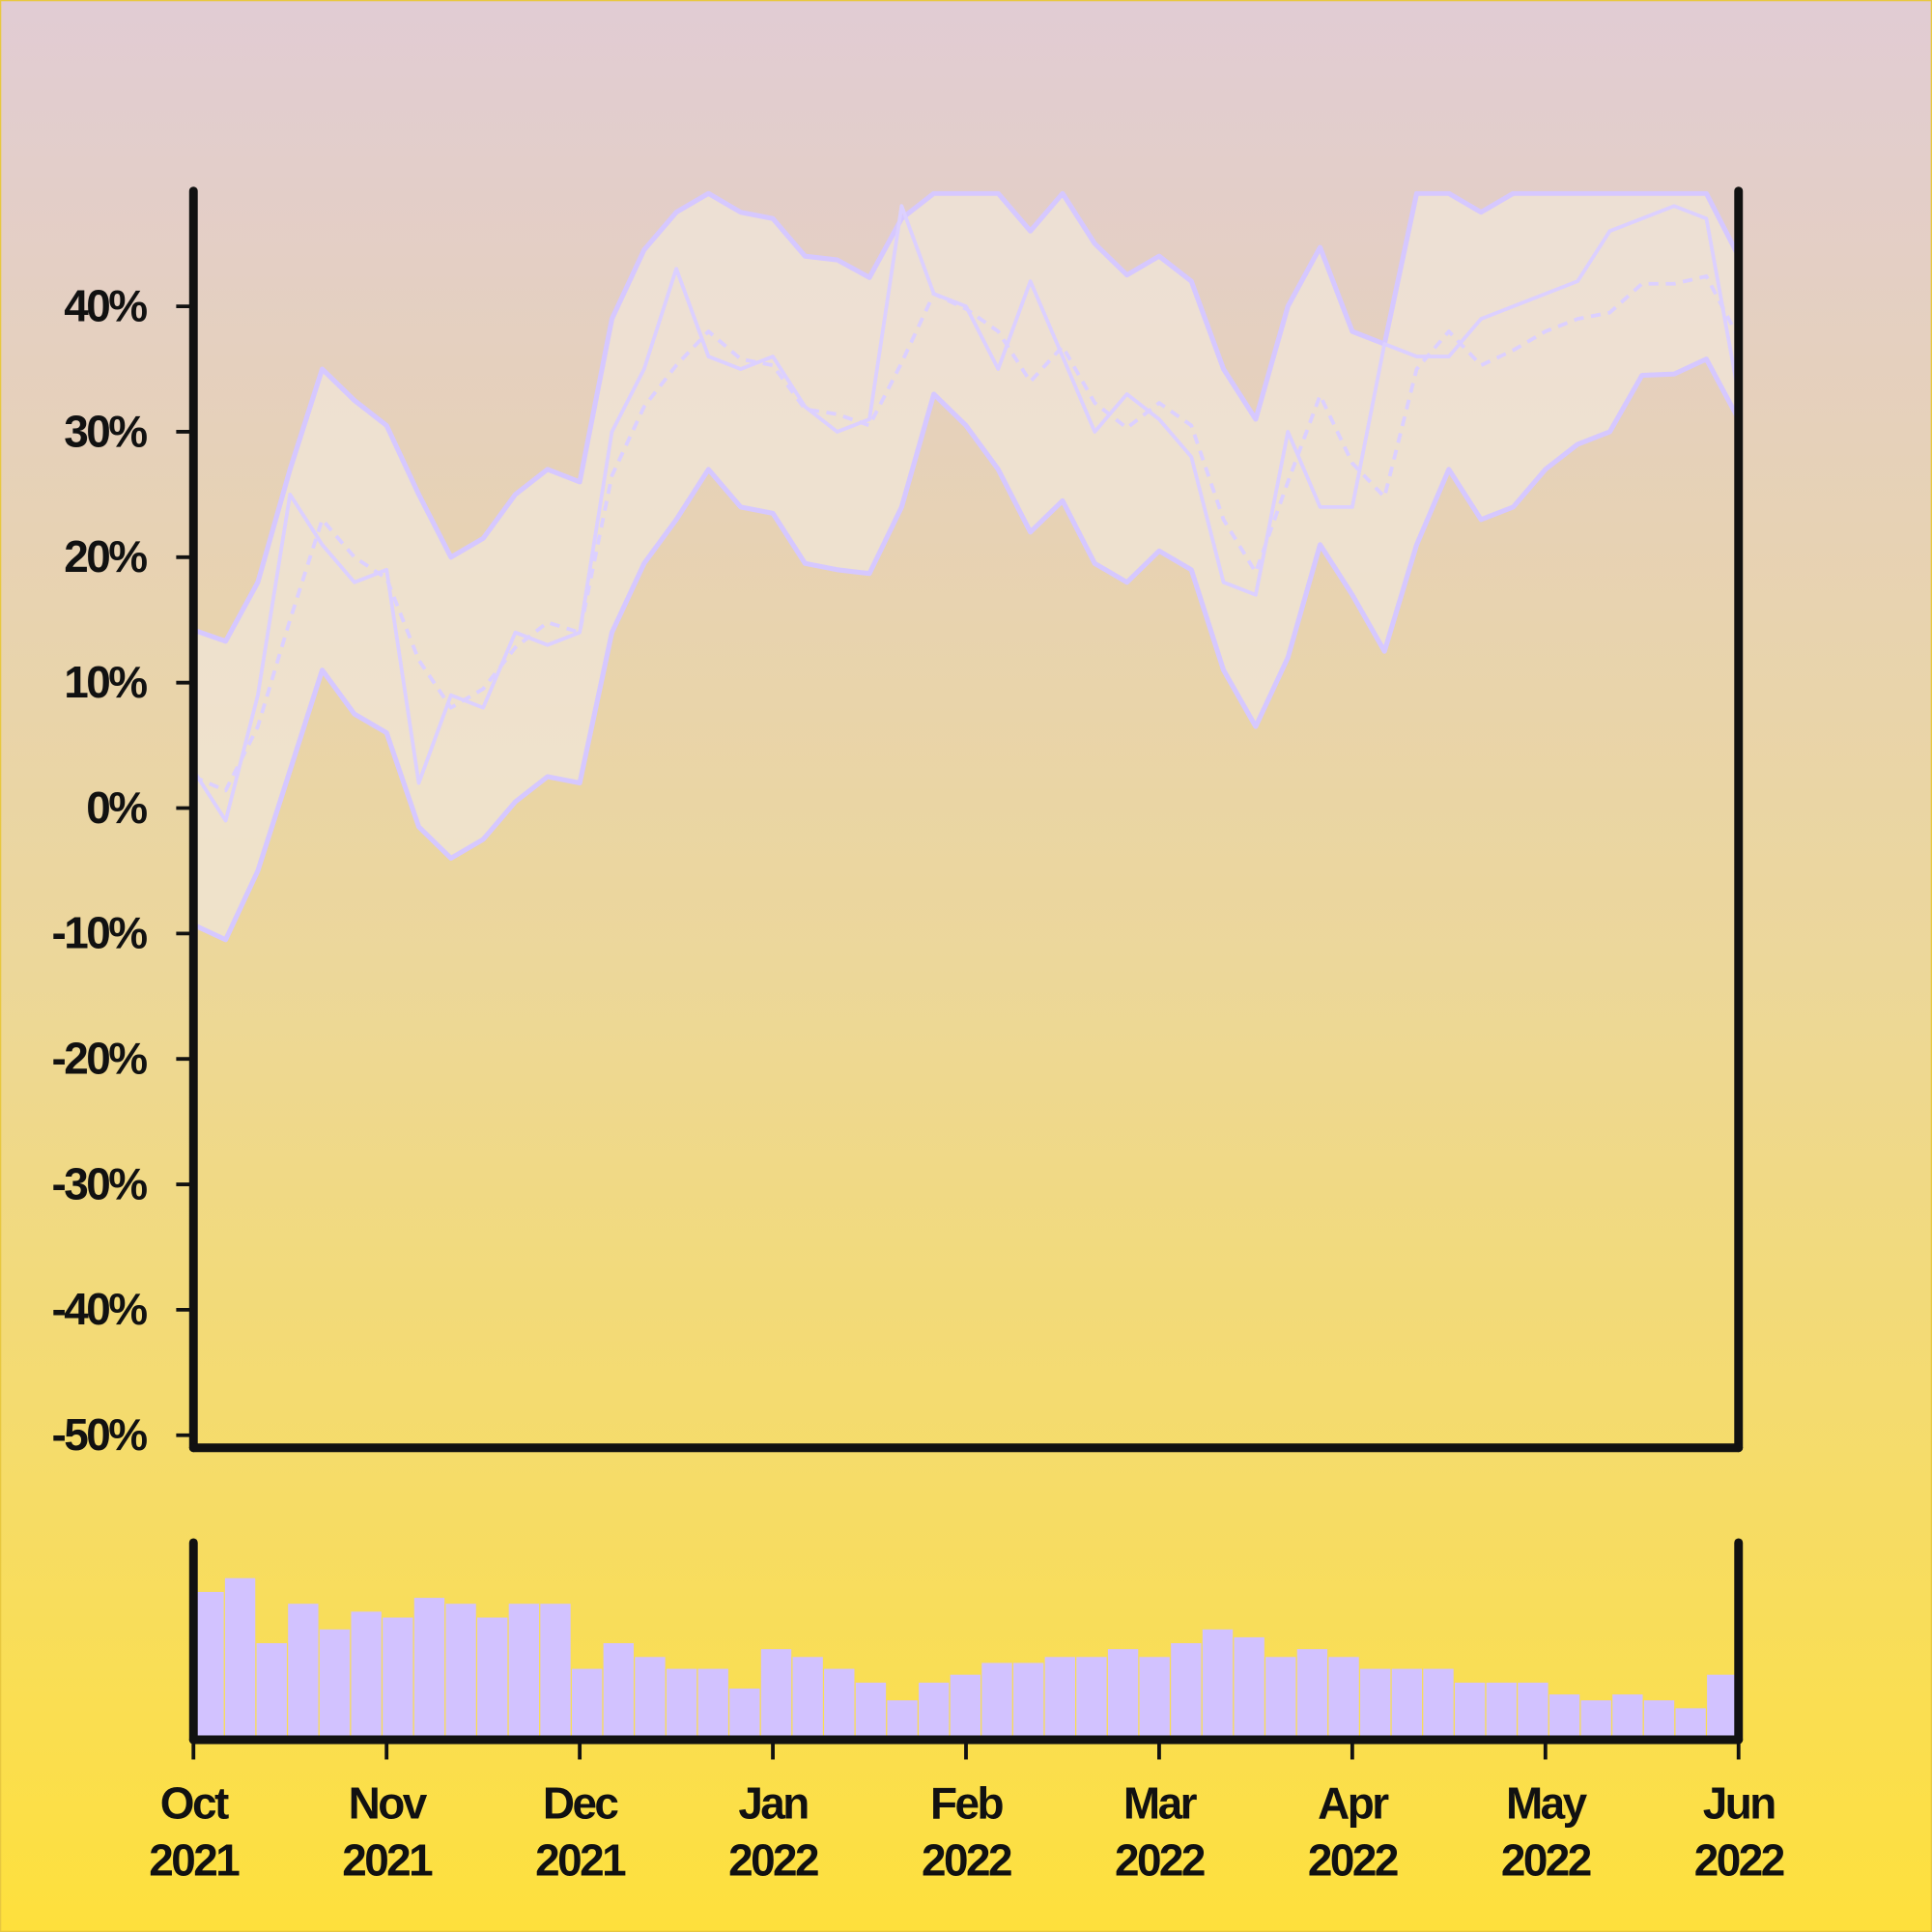 Image resolution: width=1932 pixels, height=1932 pixels. Describe the element at coordinates (105, 431) in the screenshot. I see `y-tick-label: 30%` at that location.